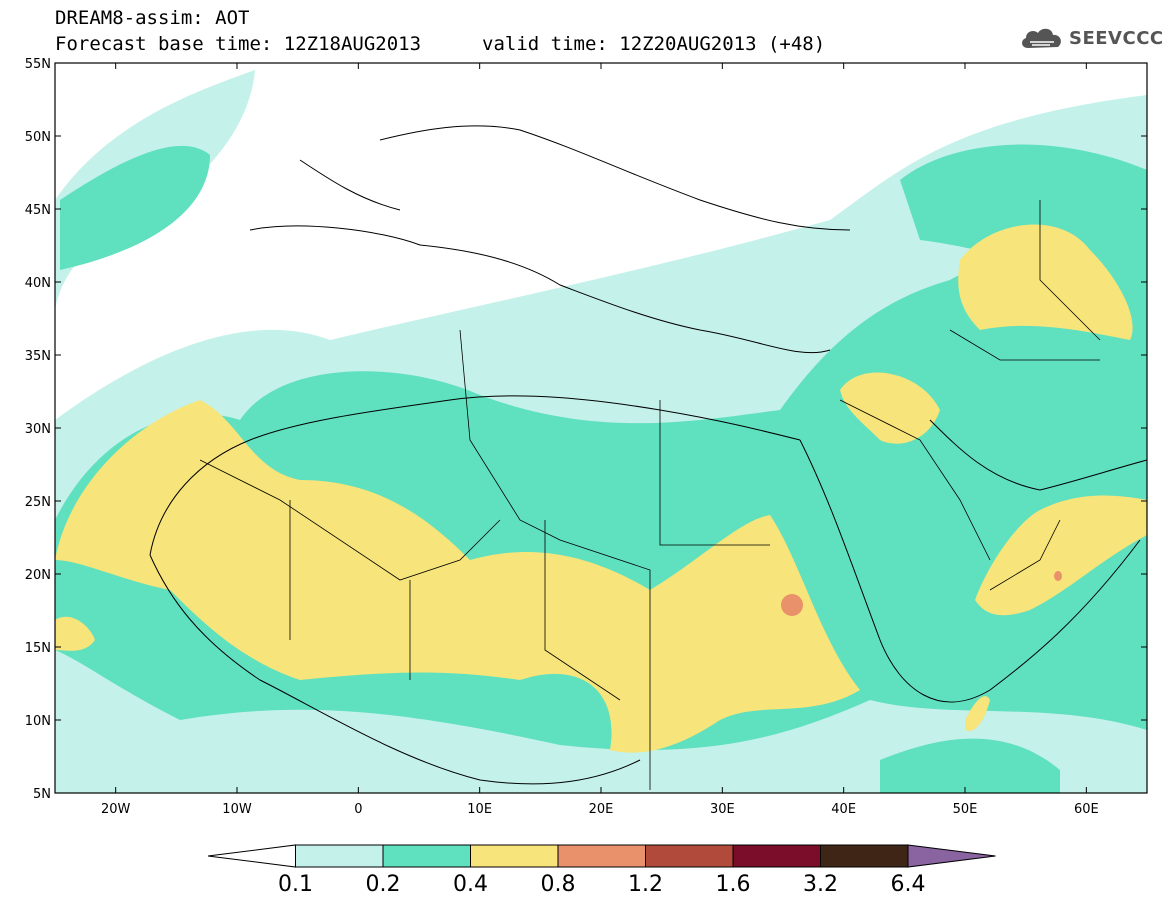 Image resolution: width=1165 pixels, height=905 pixels. What do you see at coordinates (116, 809) in the screenshot?
I see `lon-tick-label: 20W` at bounding box center [116, 809].